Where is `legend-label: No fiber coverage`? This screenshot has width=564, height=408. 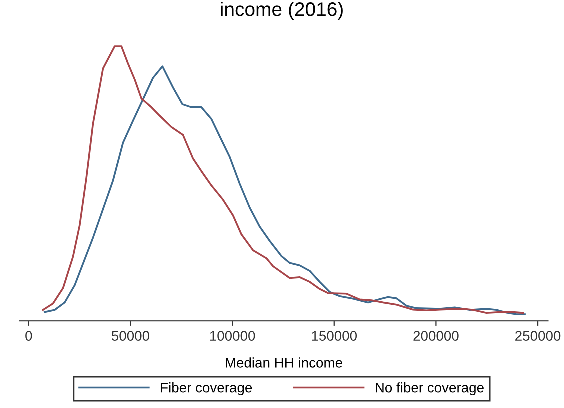 legend-label: No fiber coverage is located at coordinates (430, 389).